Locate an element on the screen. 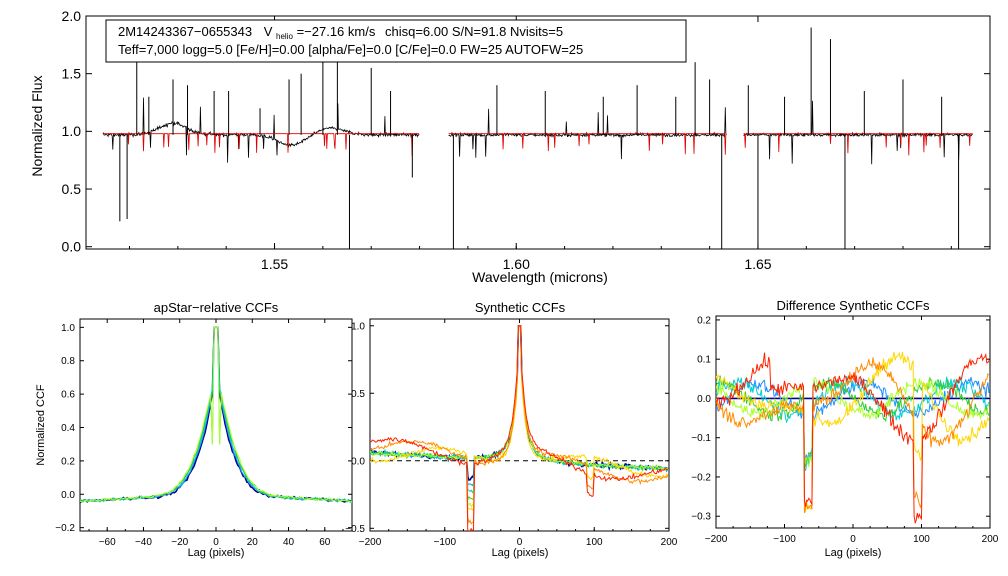  apstar-ccf-ylabel: Normalized CCF is located at coordinates (41, 425).